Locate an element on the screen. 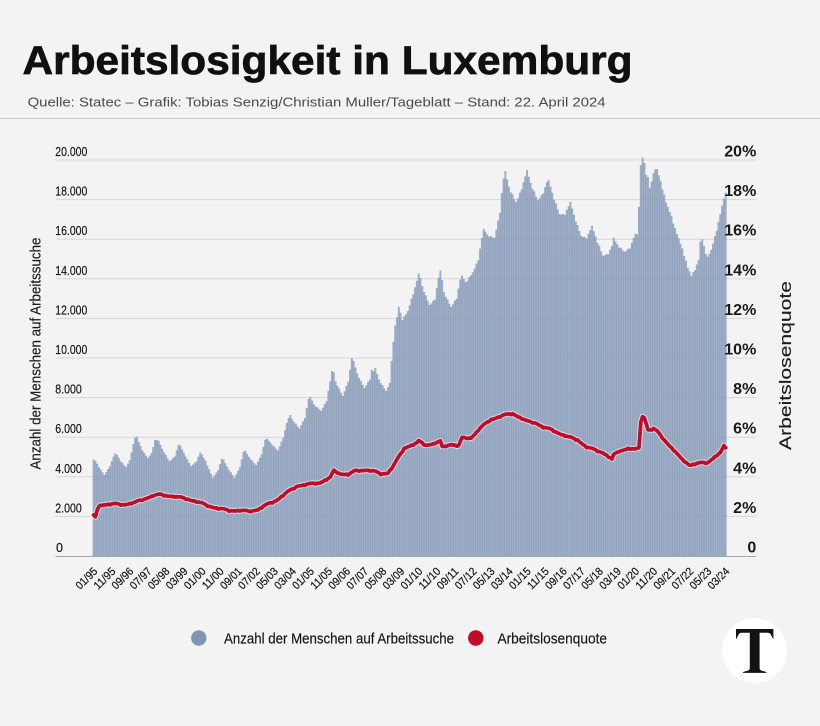 The height and width of the screenshot is (726, 820). svg-text: 10% is located at coordinates (740, 350).